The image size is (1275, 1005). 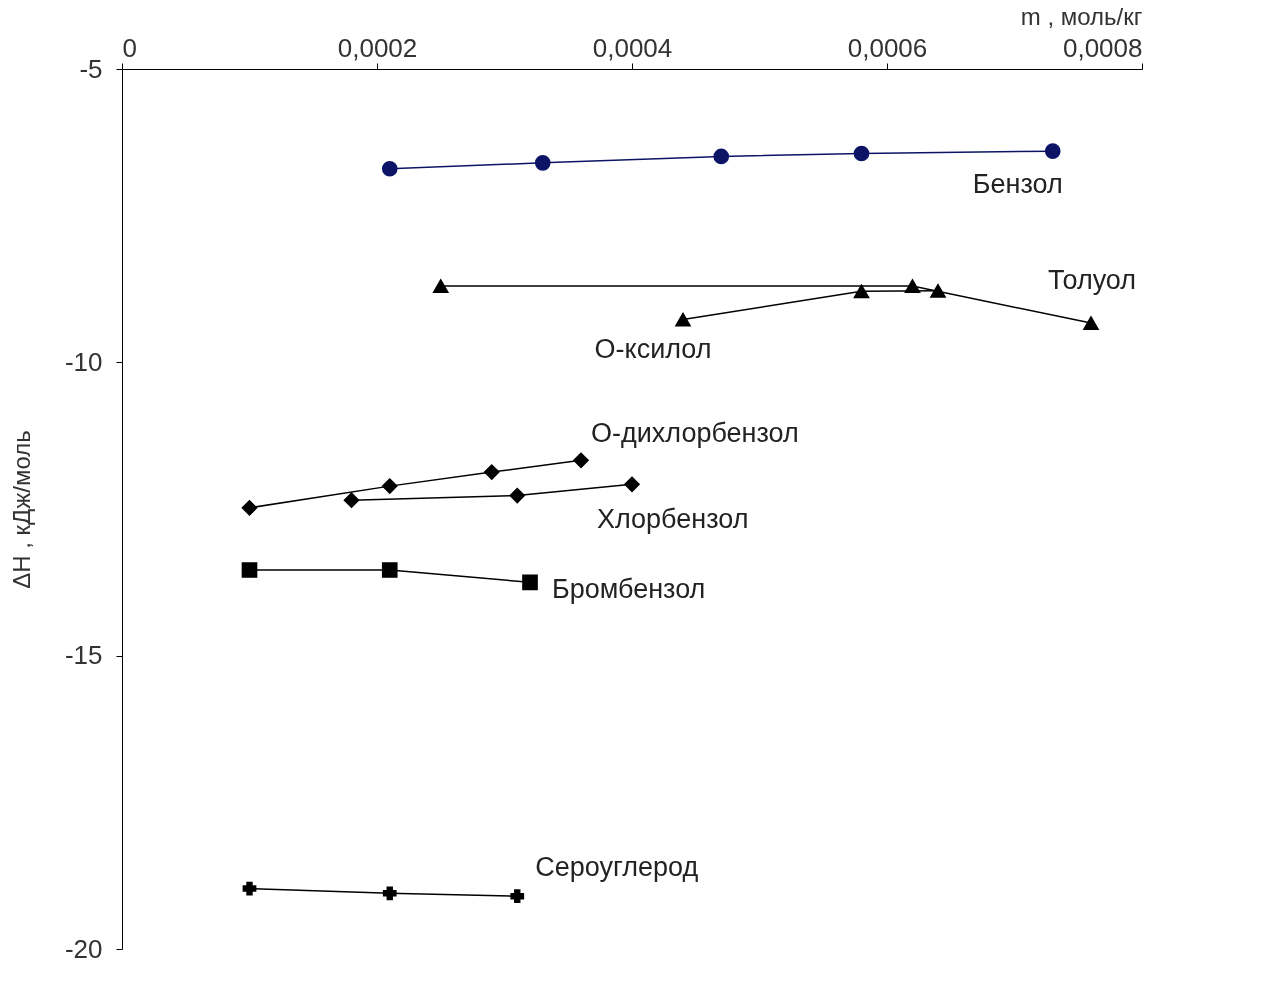 I want to click on x-axis-title: m , моль/кг, so click(x=1081, y=16).